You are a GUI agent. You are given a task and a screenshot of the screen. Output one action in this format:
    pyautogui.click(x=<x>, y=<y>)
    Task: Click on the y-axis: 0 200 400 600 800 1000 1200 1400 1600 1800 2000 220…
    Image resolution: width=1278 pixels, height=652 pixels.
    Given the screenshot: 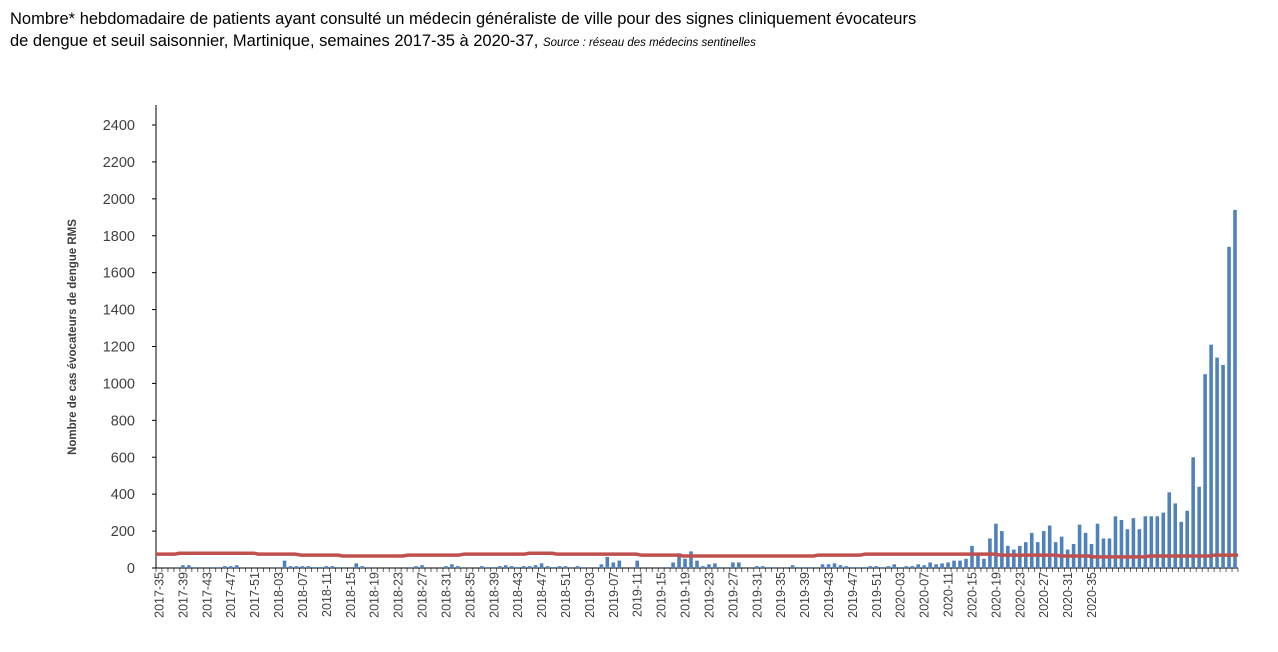 What is the action you would take?
    pyautogui.click(x=130, y=341)
    